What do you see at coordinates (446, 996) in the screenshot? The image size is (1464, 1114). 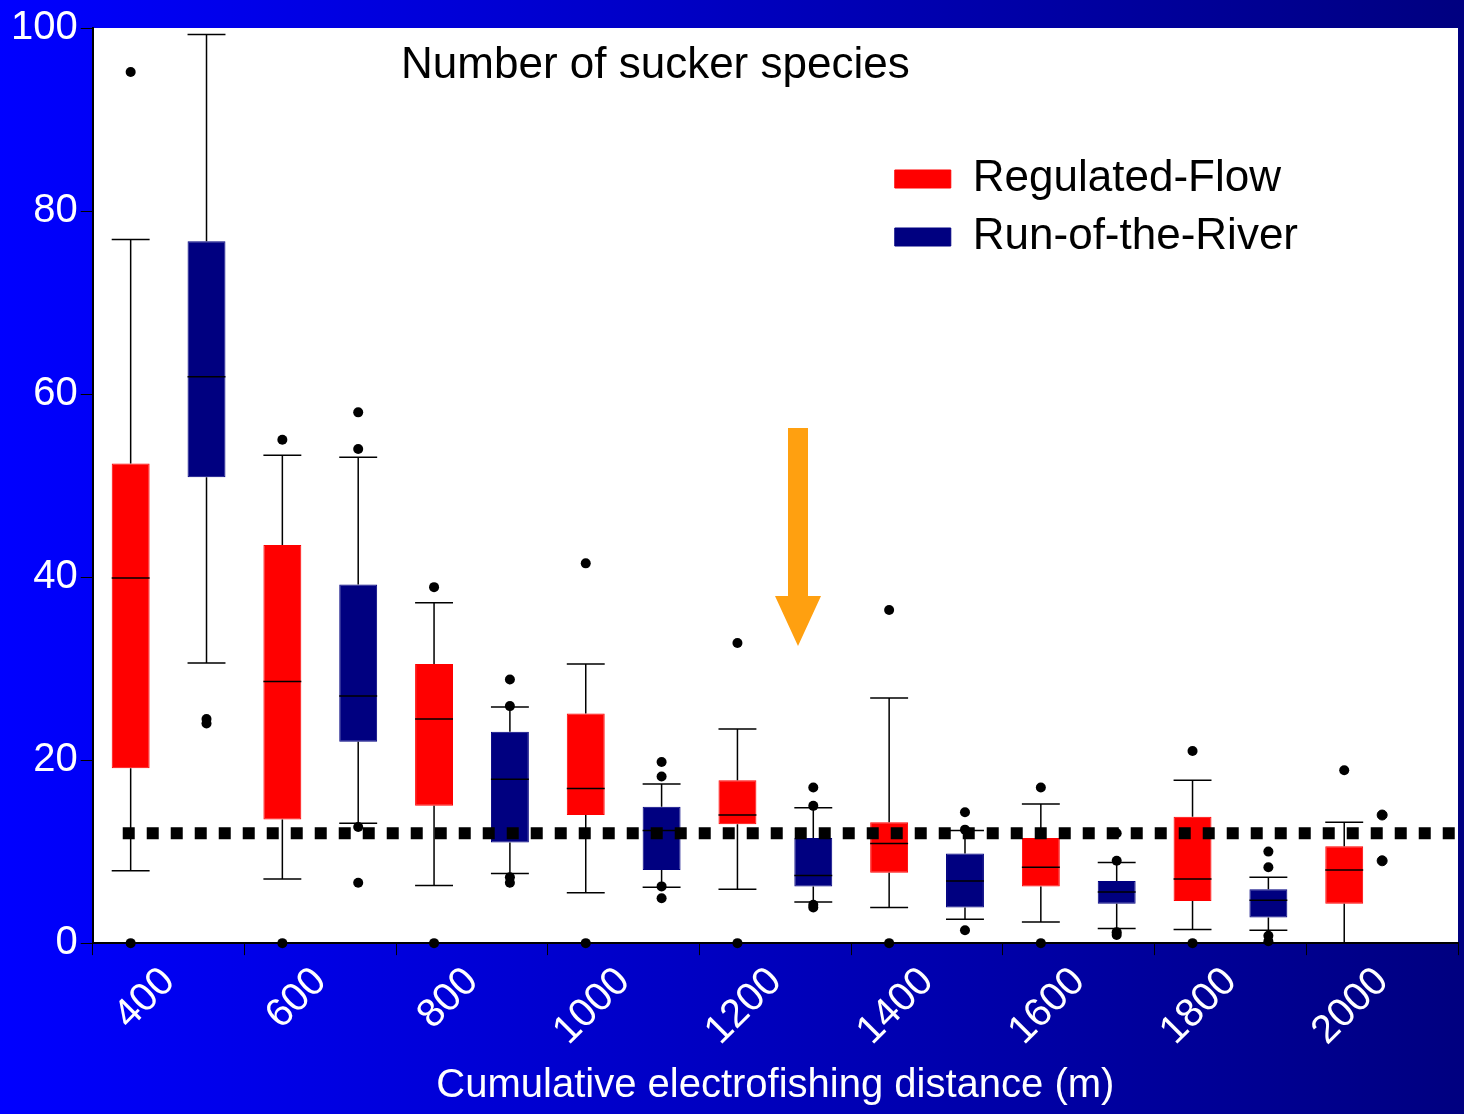 I see `x-tick-label: 800` at bounding box center [446, 996].